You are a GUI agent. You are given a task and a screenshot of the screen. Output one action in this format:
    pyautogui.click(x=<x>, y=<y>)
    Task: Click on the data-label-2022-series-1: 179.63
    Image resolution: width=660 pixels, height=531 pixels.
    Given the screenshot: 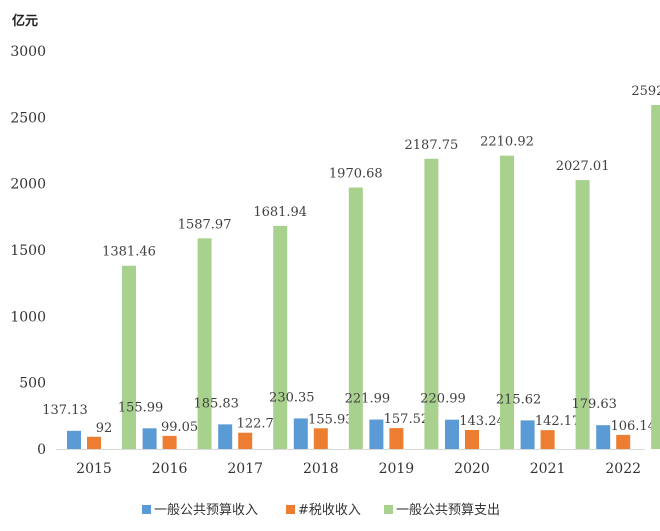 What is the action you would take?
    pyautogui.click(x=594, y=404)
    